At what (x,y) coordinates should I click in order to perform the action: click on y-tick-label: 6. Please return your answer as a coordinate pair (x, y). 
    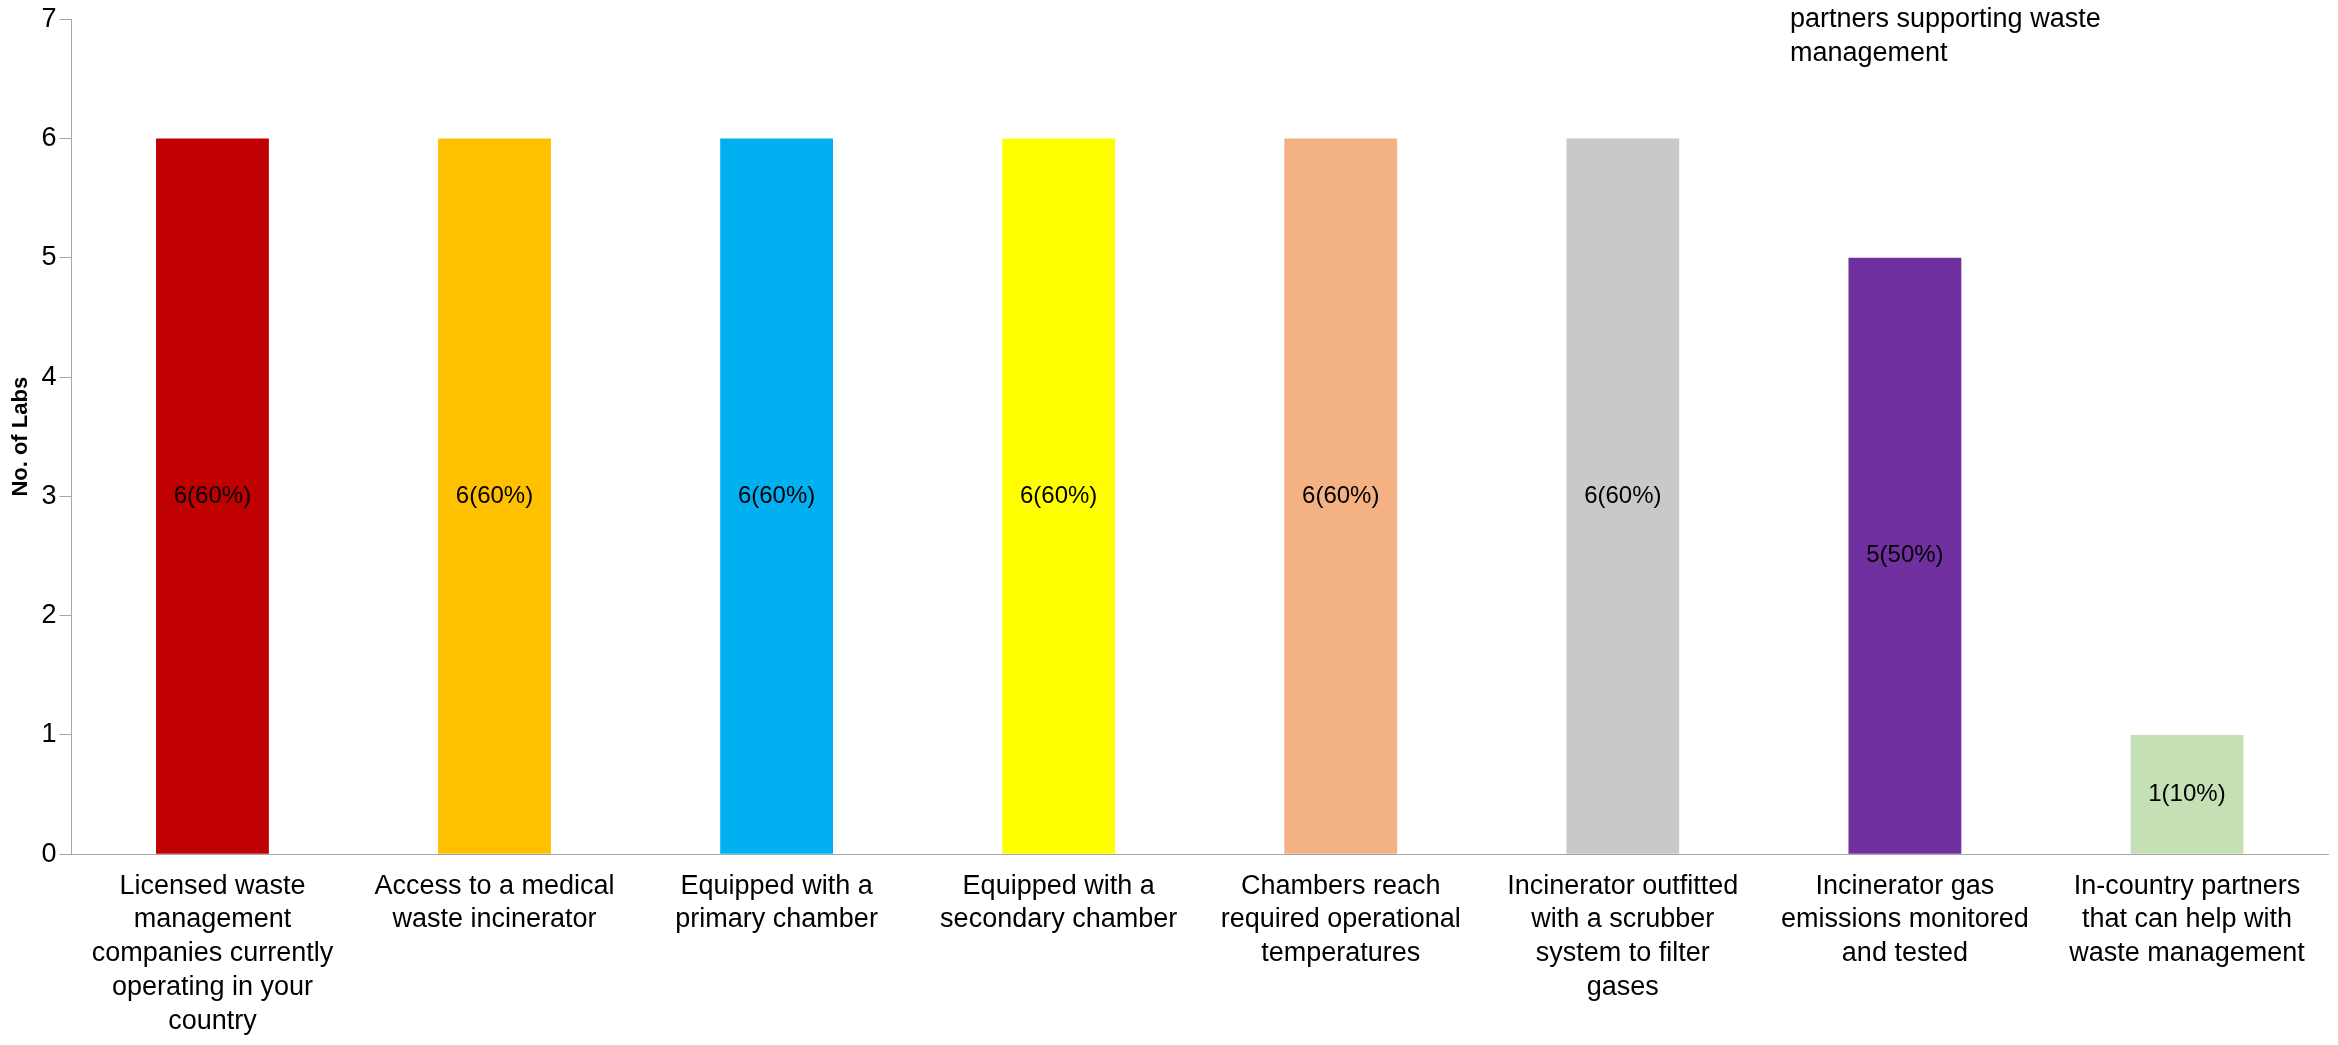
    Looking at the image, I should click on (49, 136).